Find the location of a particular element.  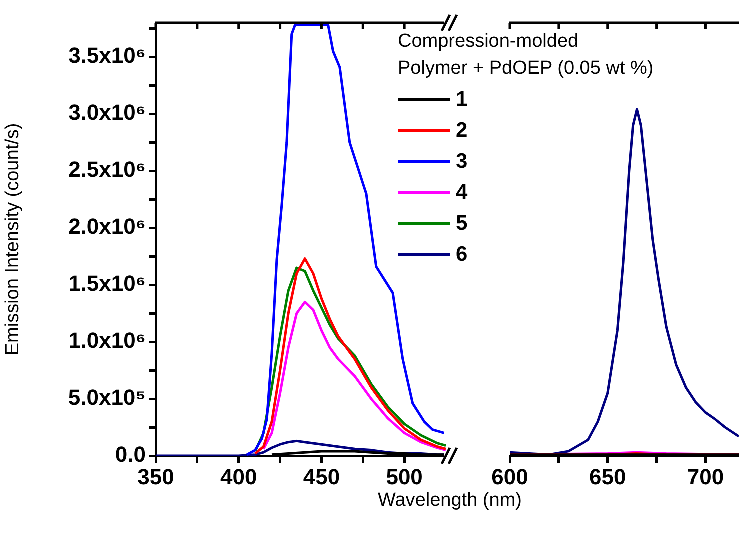

x-tick-label: 650 is located at coordinates (608, 477).